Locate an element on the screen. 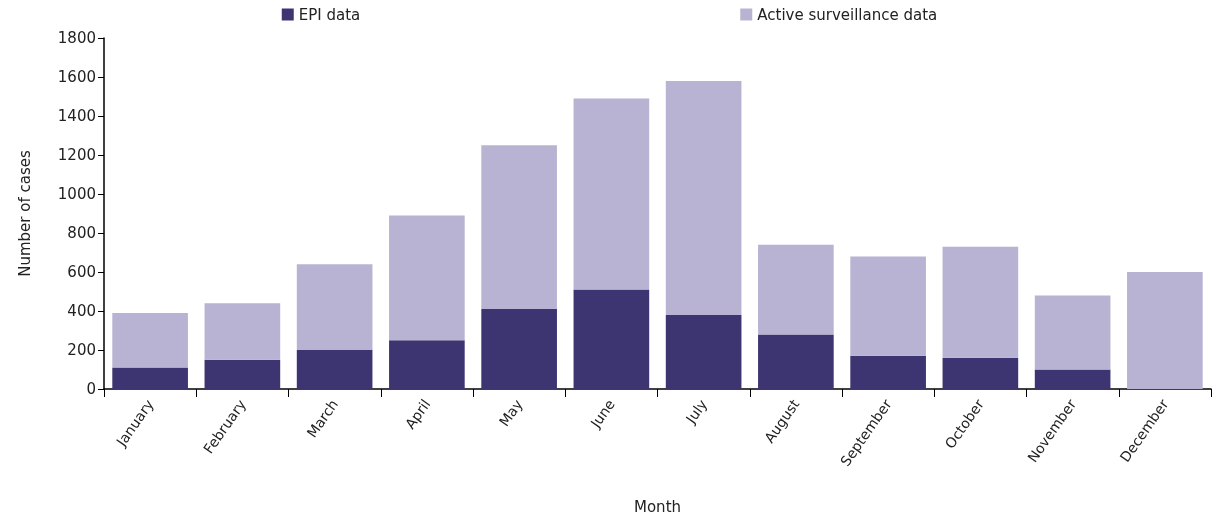  y-tick-label: 200 is located at coordinates (81, 350).